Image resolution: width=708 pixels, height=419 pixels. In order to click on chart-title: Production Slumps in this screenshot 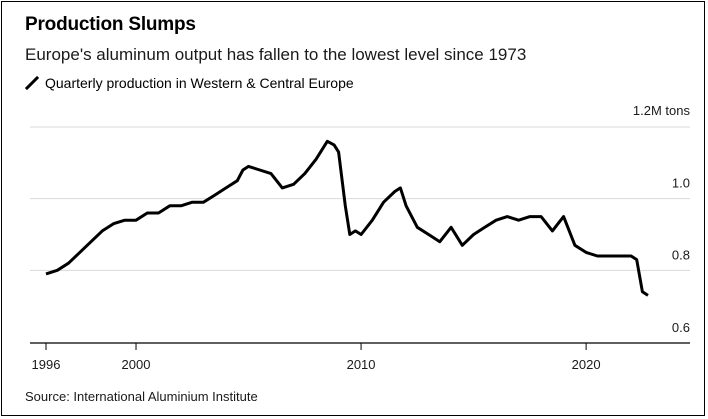, I will do `click(110, 24)`.